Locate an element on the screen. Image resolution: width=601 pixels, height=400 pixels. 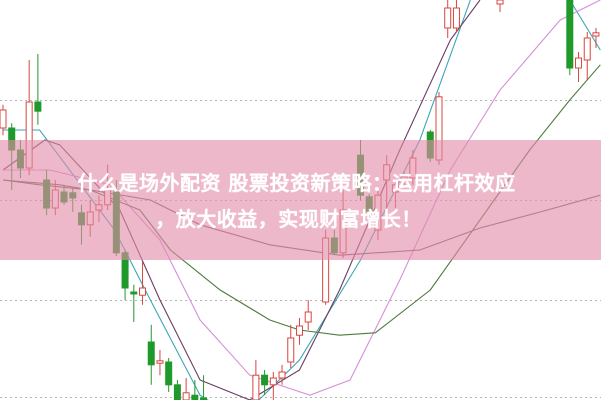
moving-average-line is located at coordinates (585, 25).